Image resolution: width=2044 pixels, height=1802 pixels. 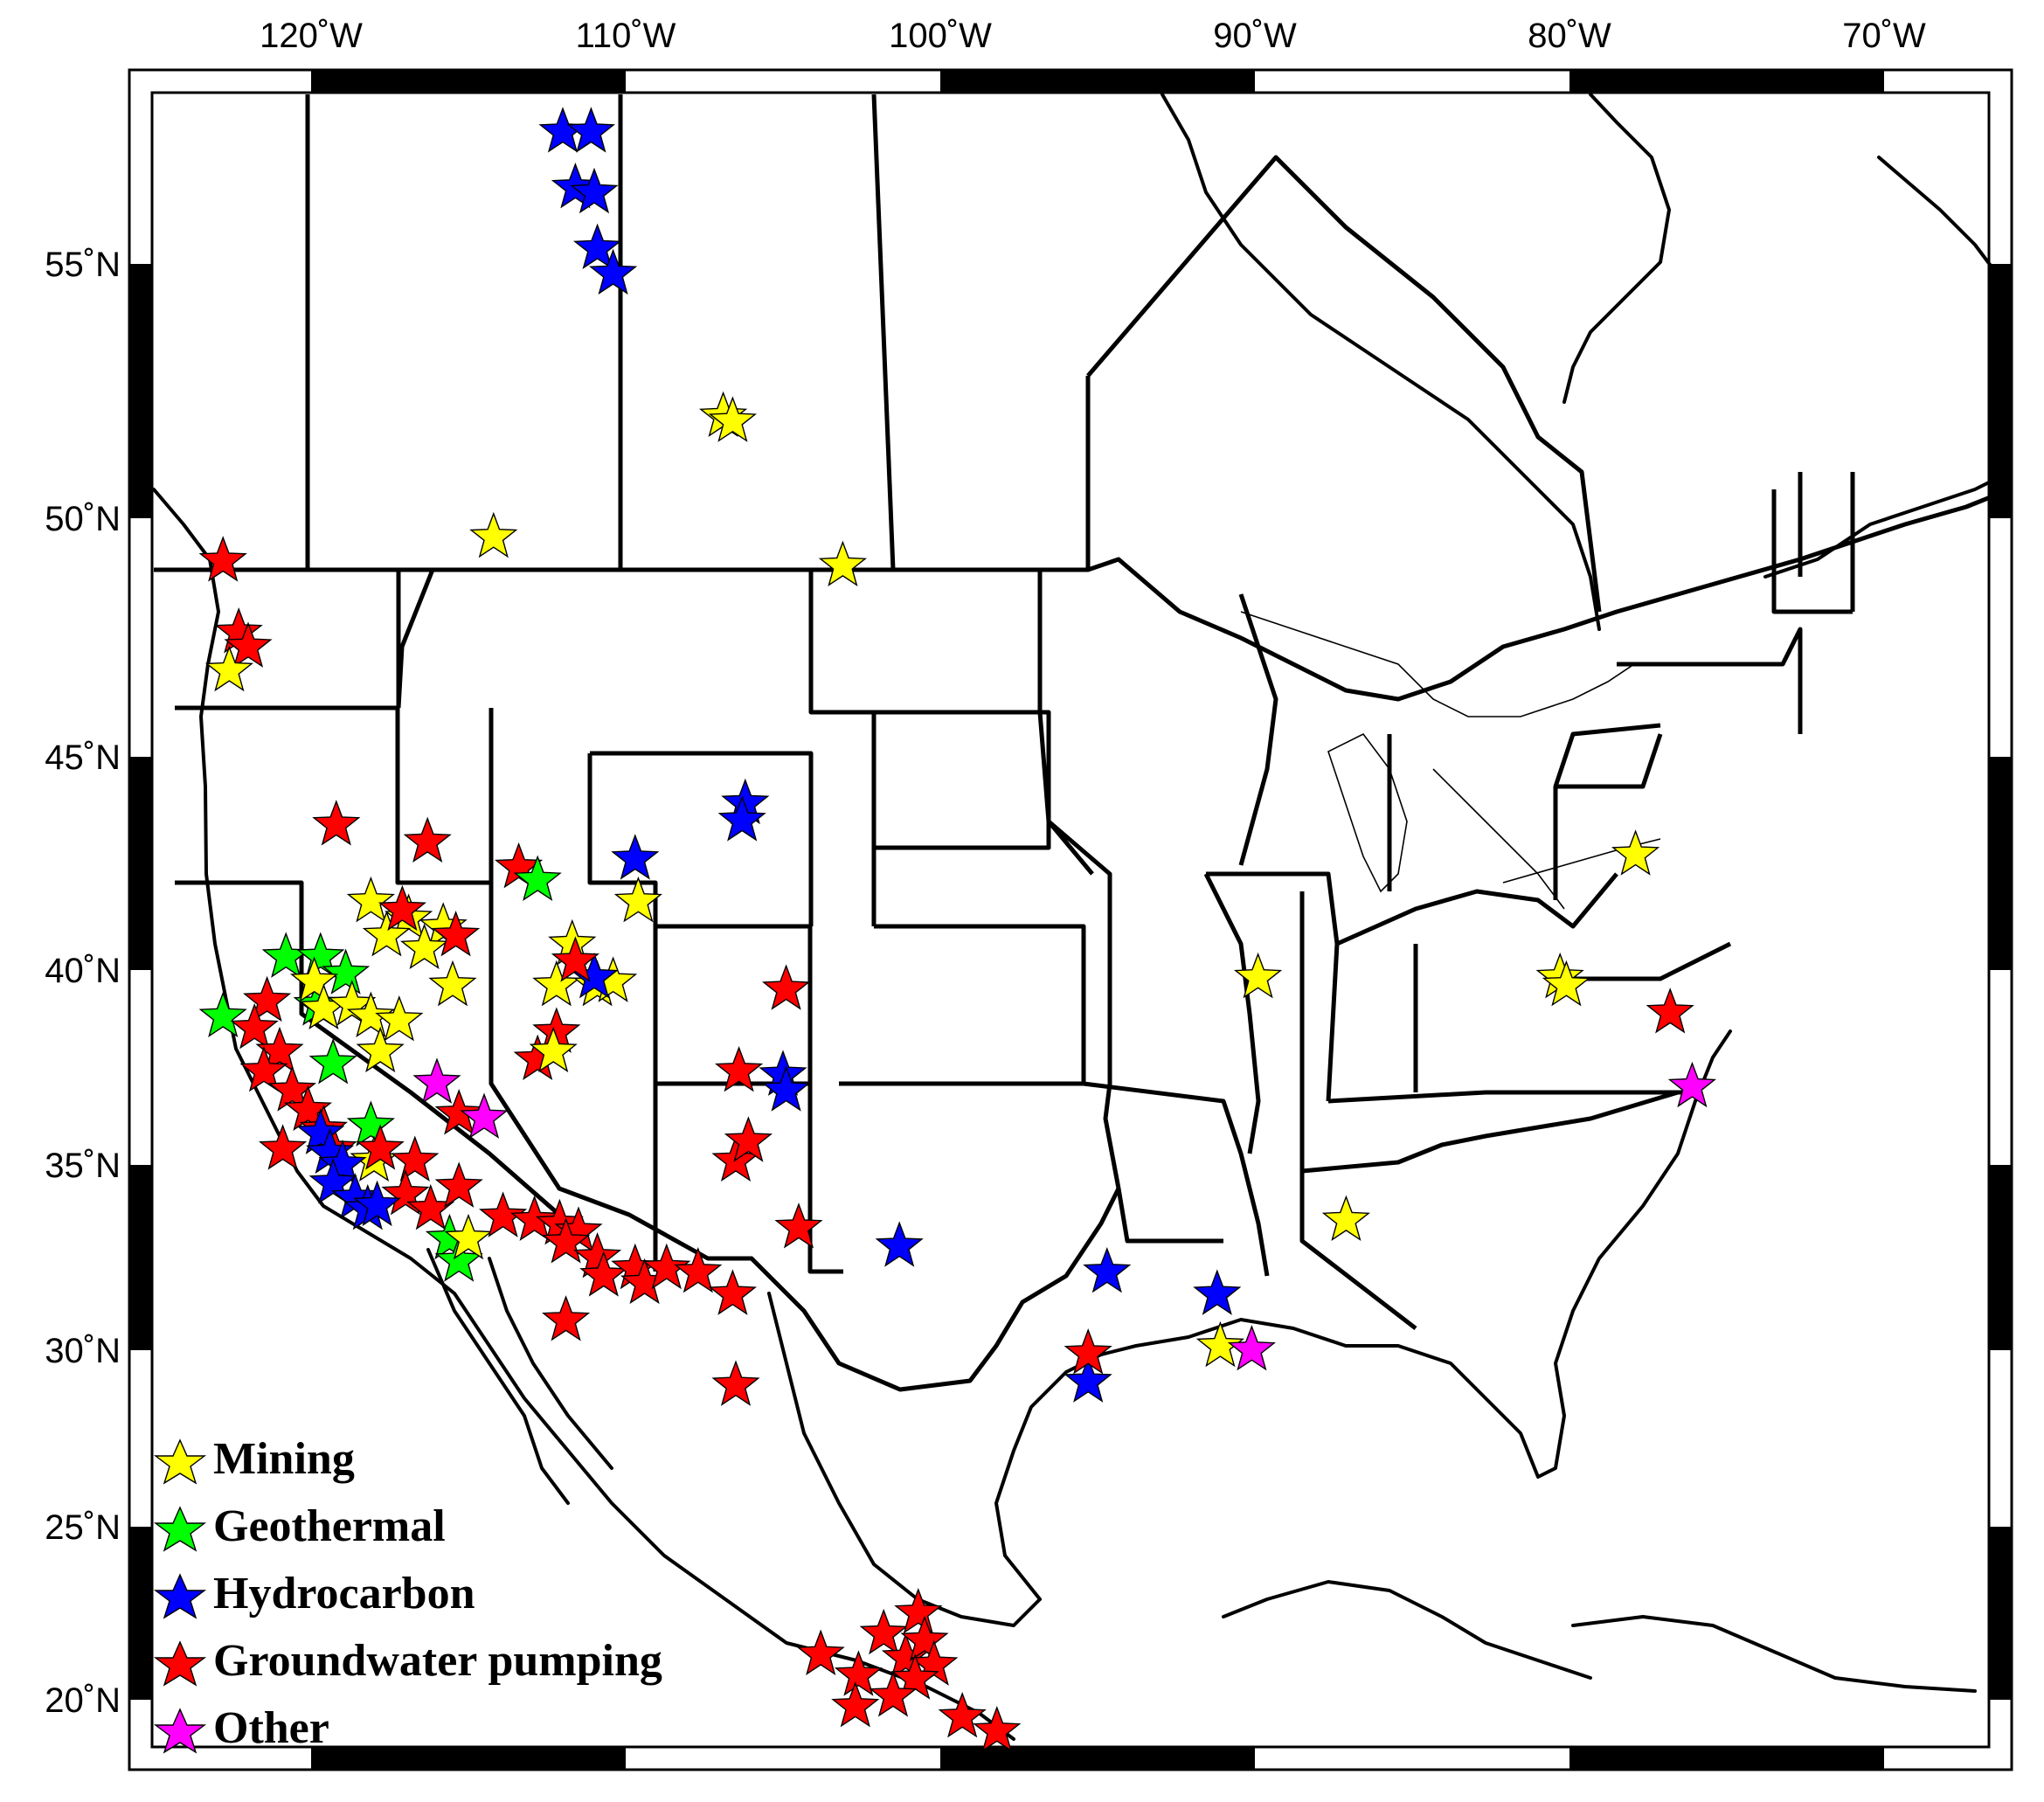 What do you see at coordinates (83, 265) in the screenshot?
I see `latitude-tick-label: 55˚N` at bounding box center [83, 265].